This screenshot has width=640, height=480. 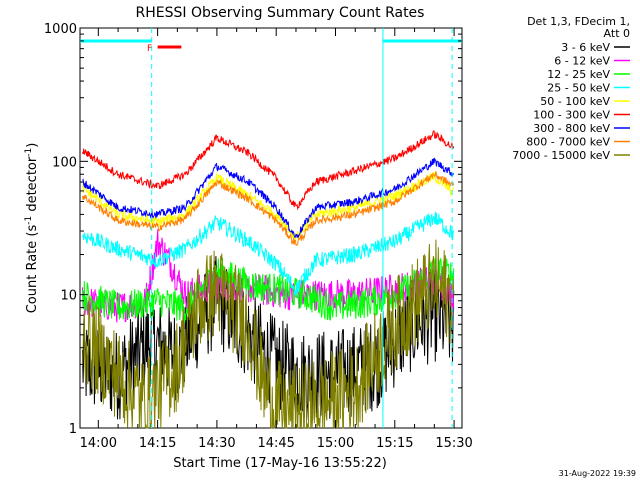 What do you see at coordinates (64, 162) in the screenshot?
I see `y-tick-label: 100` at bounding box center [64, 162].